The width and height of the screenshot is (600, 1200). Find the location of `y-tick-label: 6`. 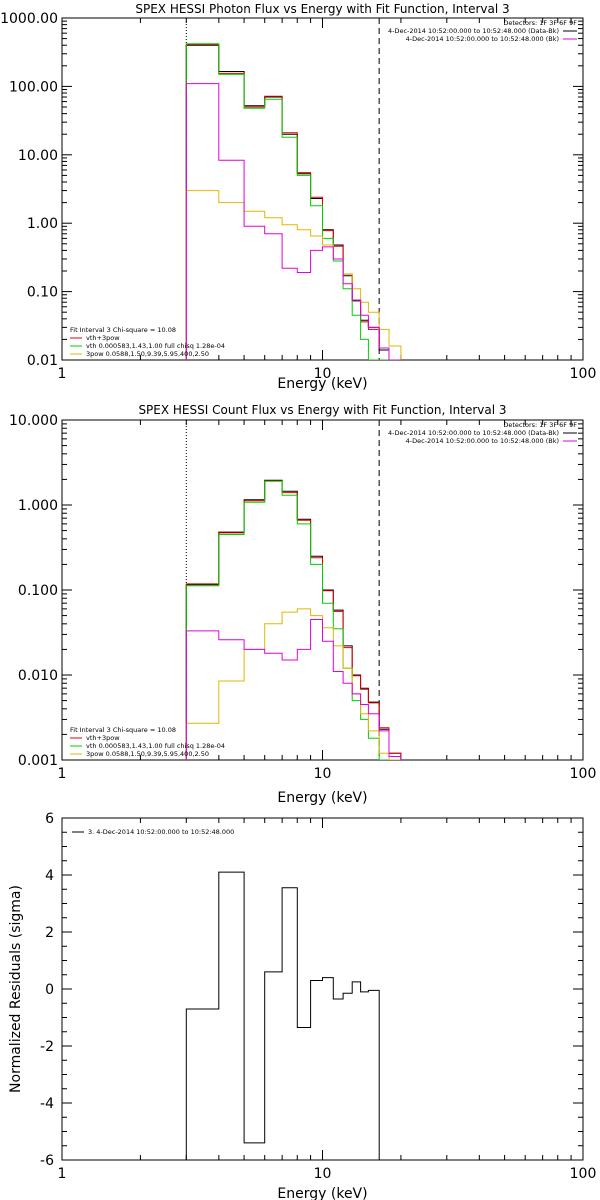

y-tick-label: 6 is located at coordinates (49, 819).